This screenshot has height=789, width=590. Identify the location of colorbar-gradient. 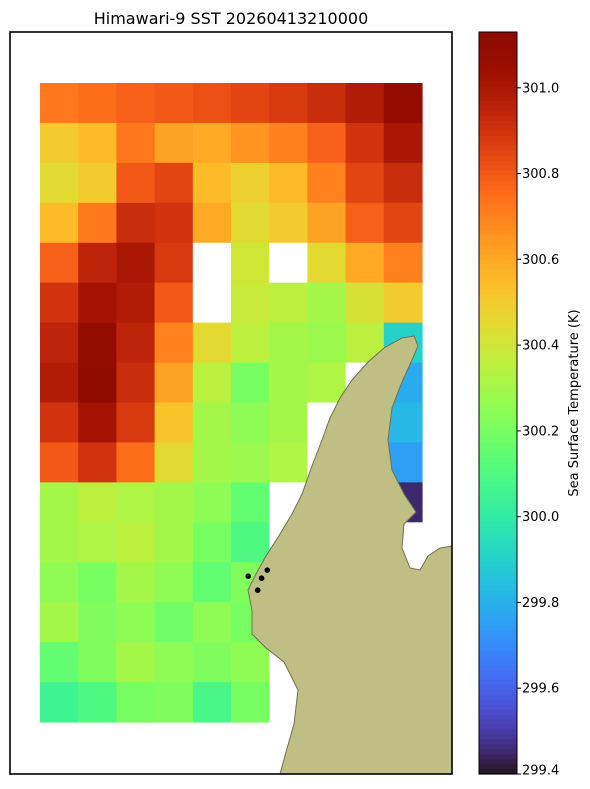
(498, 403).